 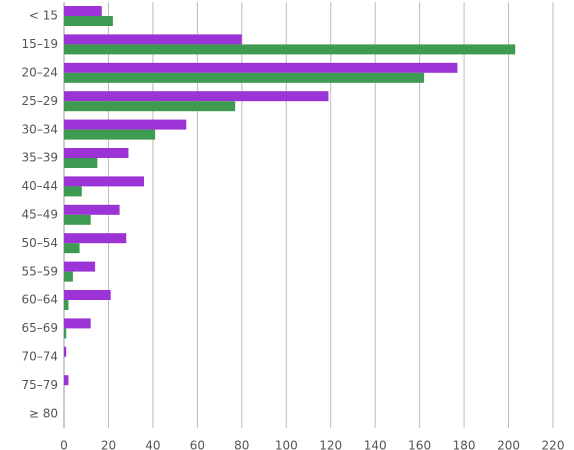 I want to click on x-tick-label: 20, so click(x=108, y=444).